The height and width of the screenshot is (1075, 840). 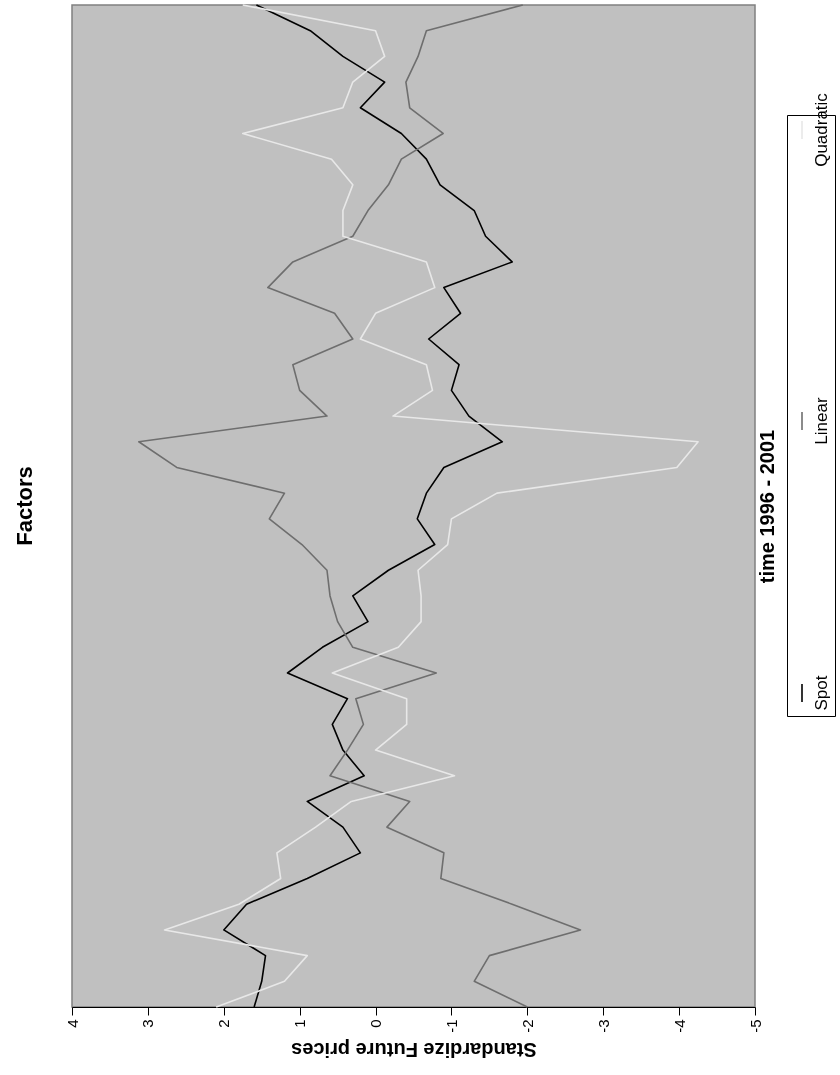 What do you see at coordinates (821, 129) in the screenshot?
I see `legend-label: Quadratic` at bounding box center [821, 129].